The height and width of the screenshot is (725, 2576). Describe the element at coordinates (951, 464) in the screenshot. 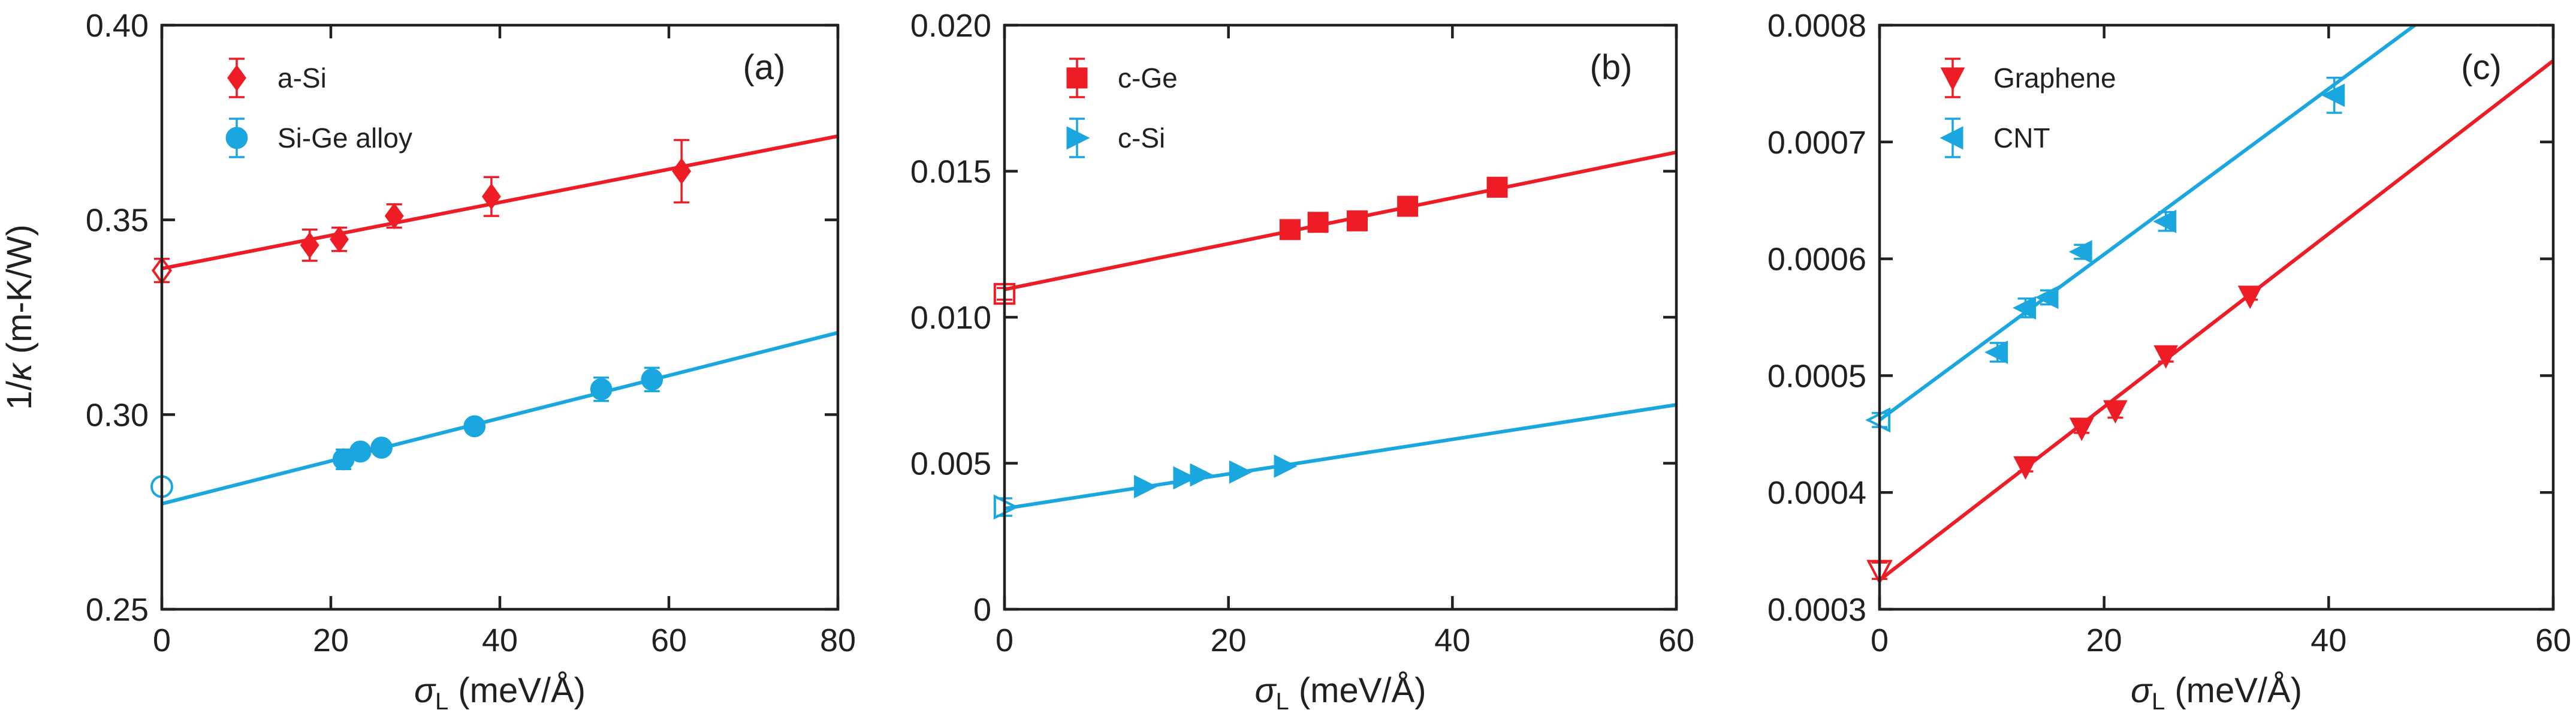

I see `y-tick-label: 0.005` at that location.